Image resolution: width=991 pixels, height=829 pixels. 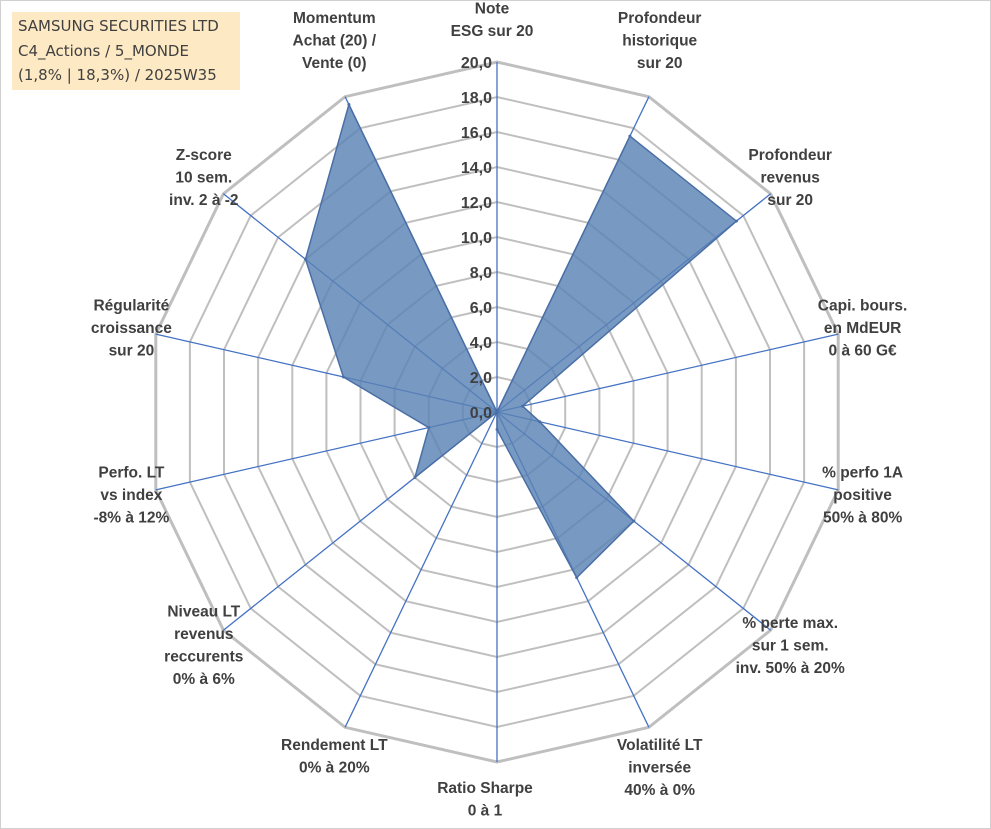 What do you see at coordinates (863, 329) in the screenshot?
I see `axis-label: Capi. bours. en MdEUR 0 à 60 G€` at bounding box center [863, 329].